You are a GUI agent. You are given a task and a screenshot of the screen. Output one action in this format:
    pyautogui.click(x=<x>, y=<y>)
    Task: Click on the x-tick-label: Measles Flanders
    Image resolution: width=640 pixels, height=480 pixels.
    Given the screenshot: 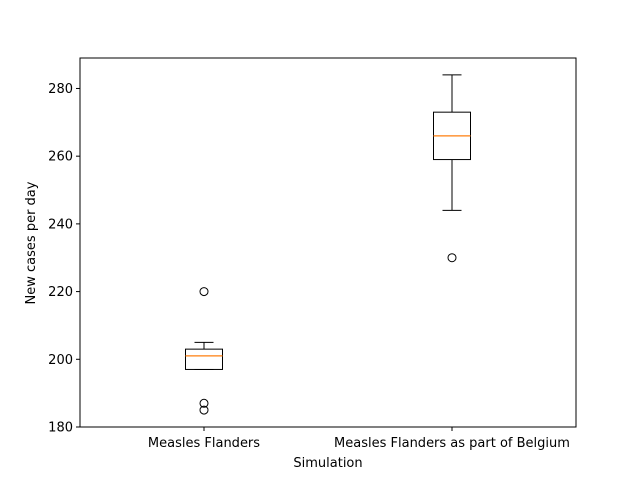 What is the action you would take?
    pyautogui.click(x=204, y=443)
    